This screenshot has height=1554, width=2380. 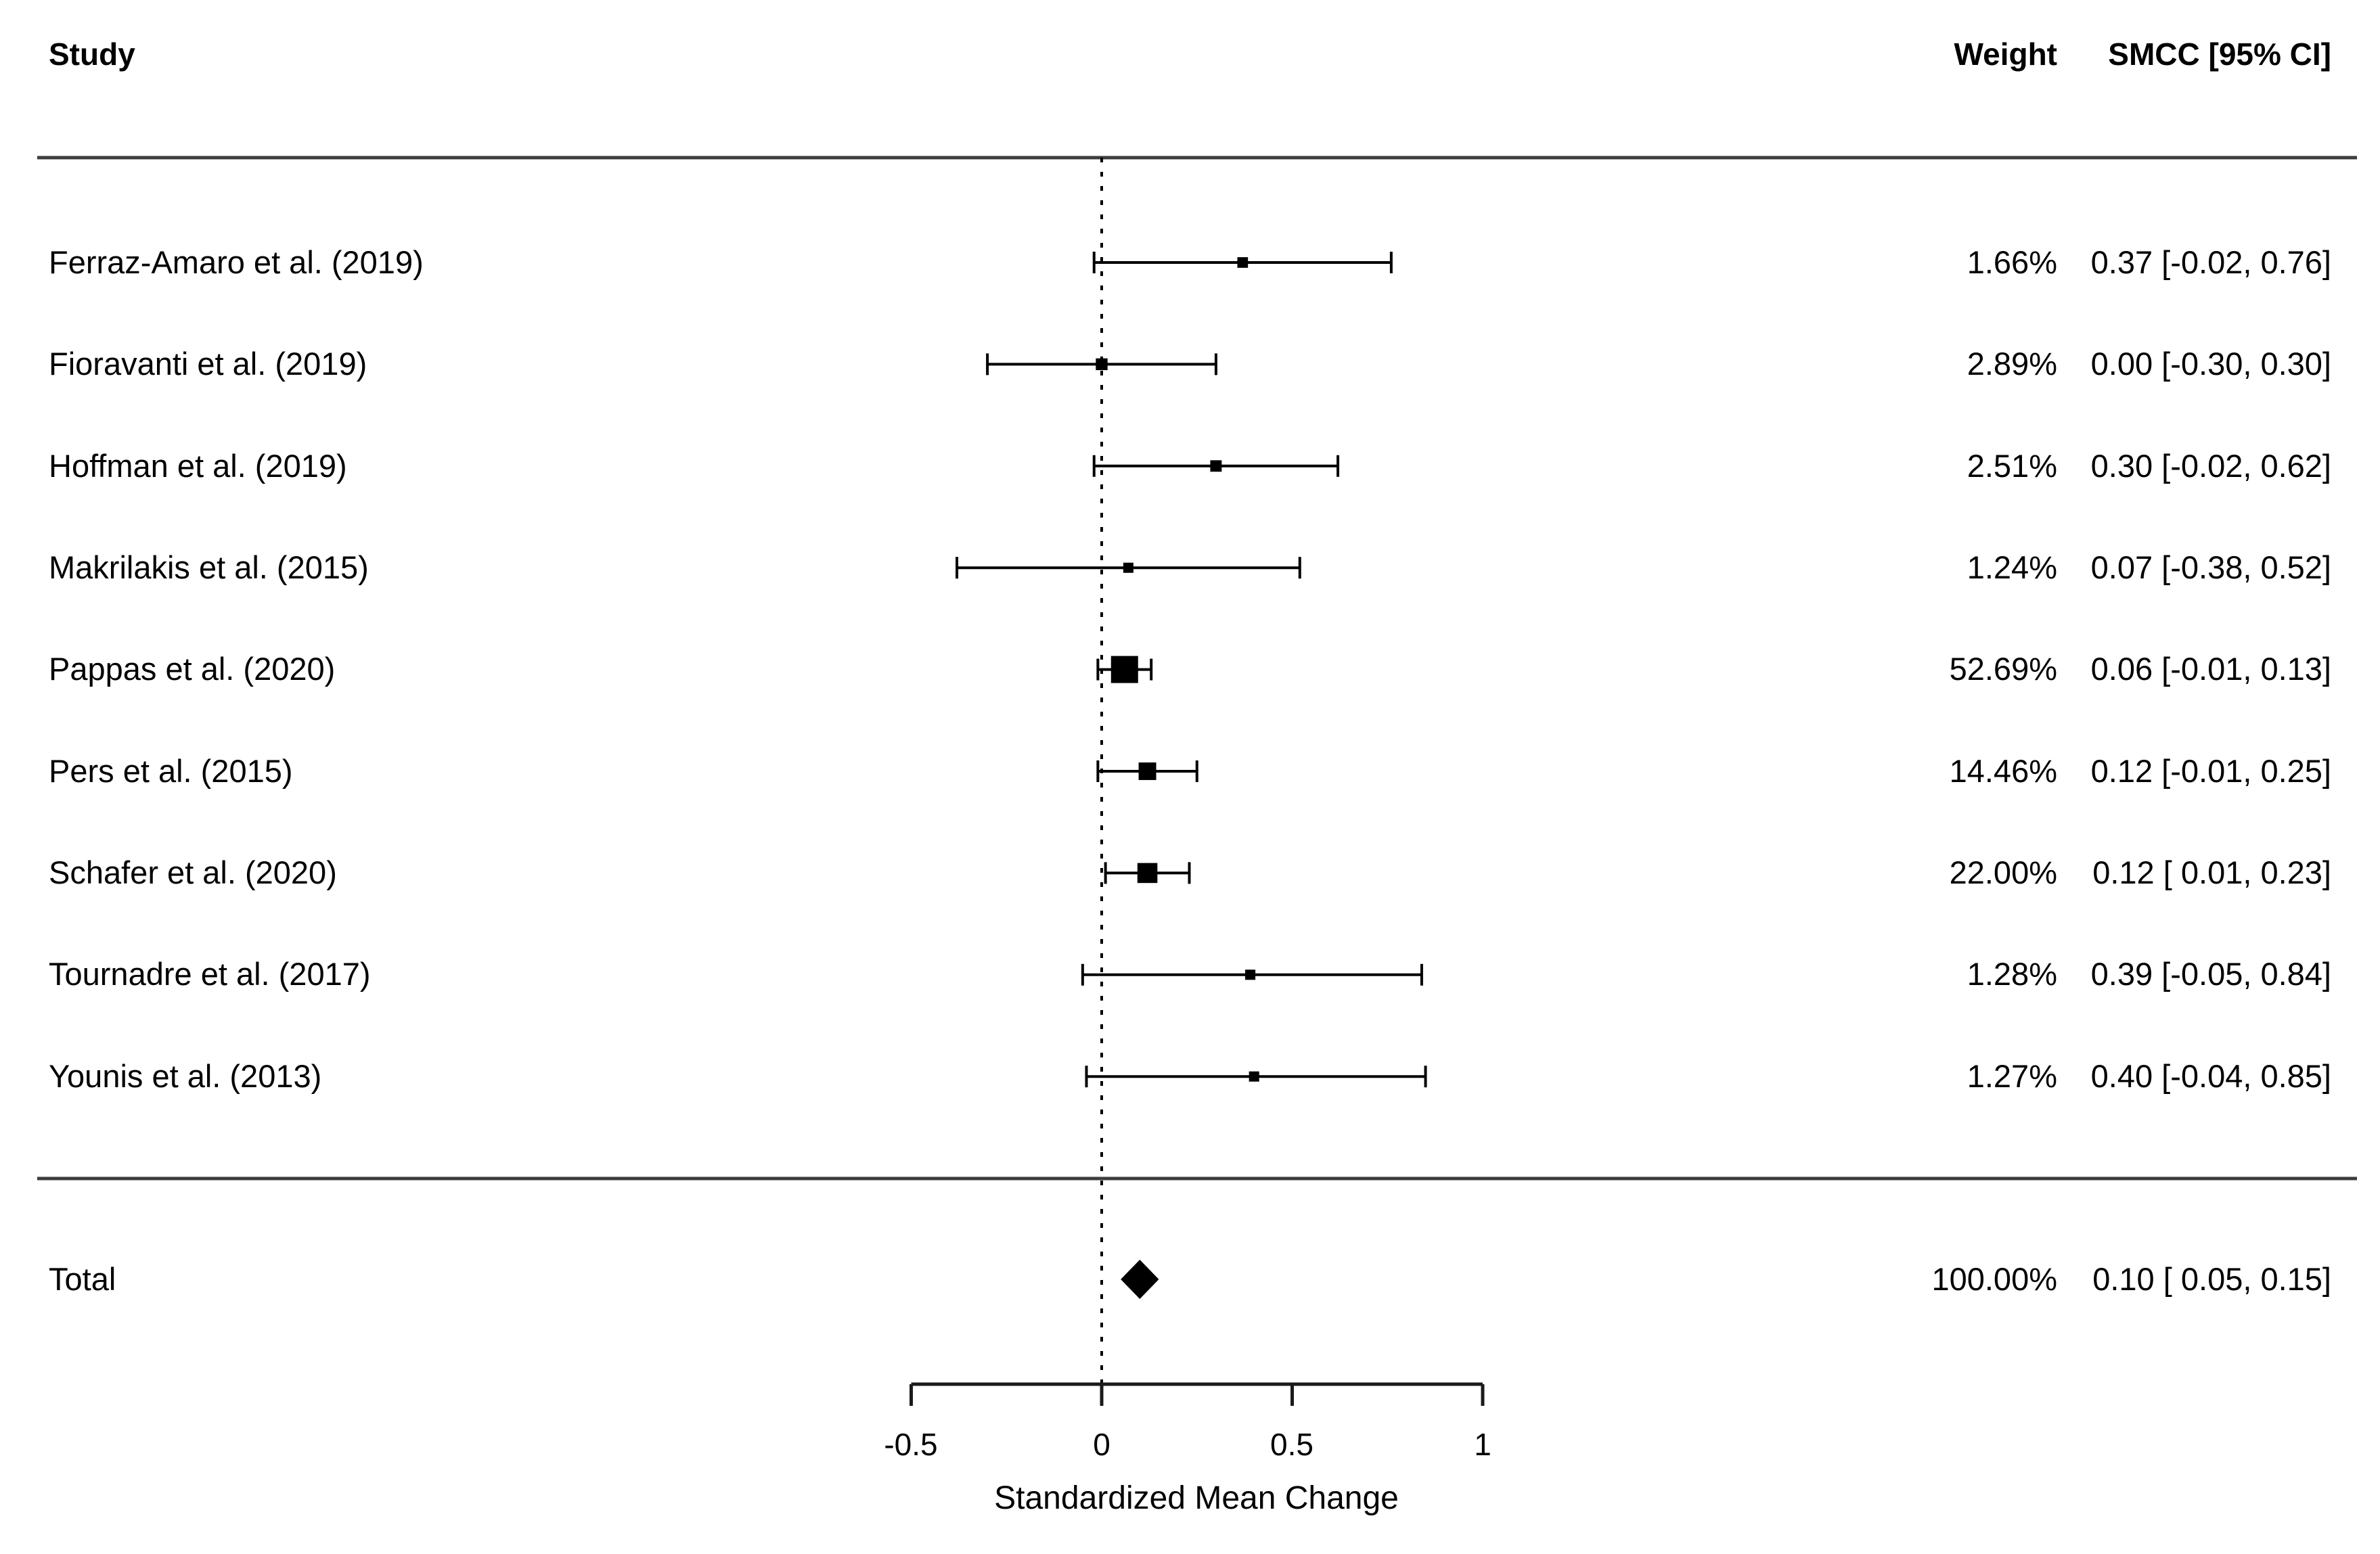 What do you see at coordinates (2210, 262) in the screenshot?
I see `study-effect: 0.37 [-0.02, 0.76]` at bounding box center [2210, 262].